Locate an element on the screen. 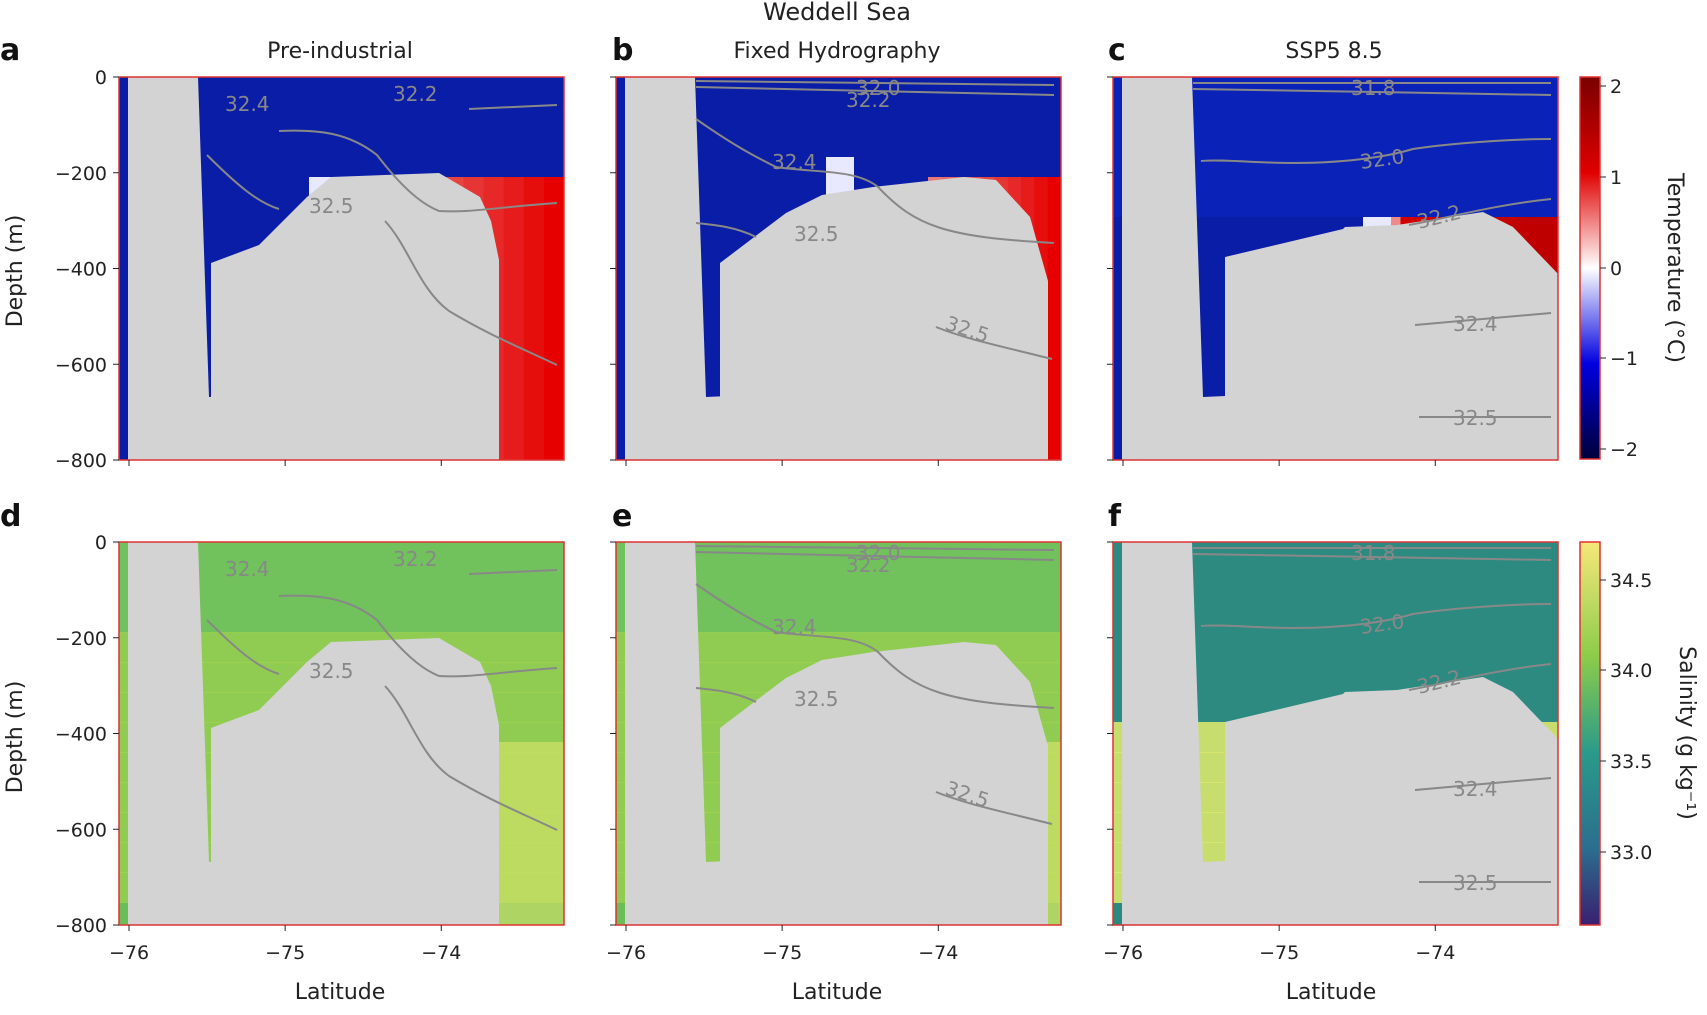 This screenshot has width=1707, height=1015. panel-d: 32.4 32.2 32.5 0 −200 −400 −600 −800−76 −75 −74 is located at coordinates (310, 748).